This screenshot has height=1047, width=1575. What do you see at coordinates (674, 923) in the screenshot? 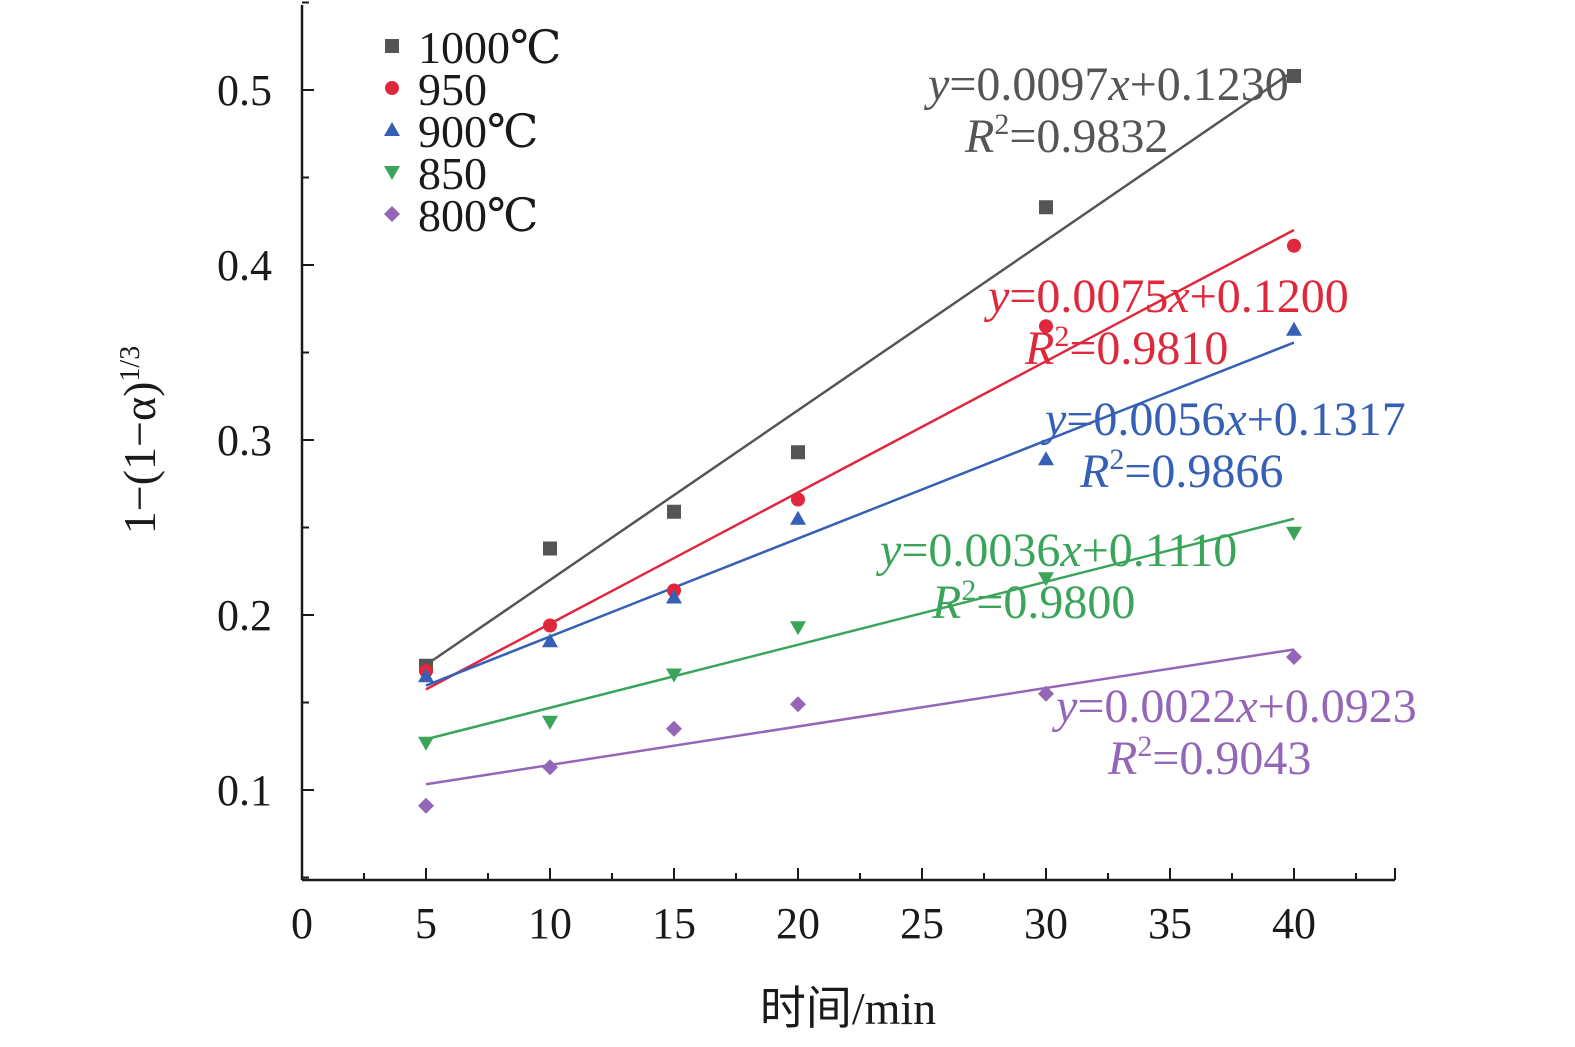
I see `x-tick-label: 15` at bounding box center [674, 923].